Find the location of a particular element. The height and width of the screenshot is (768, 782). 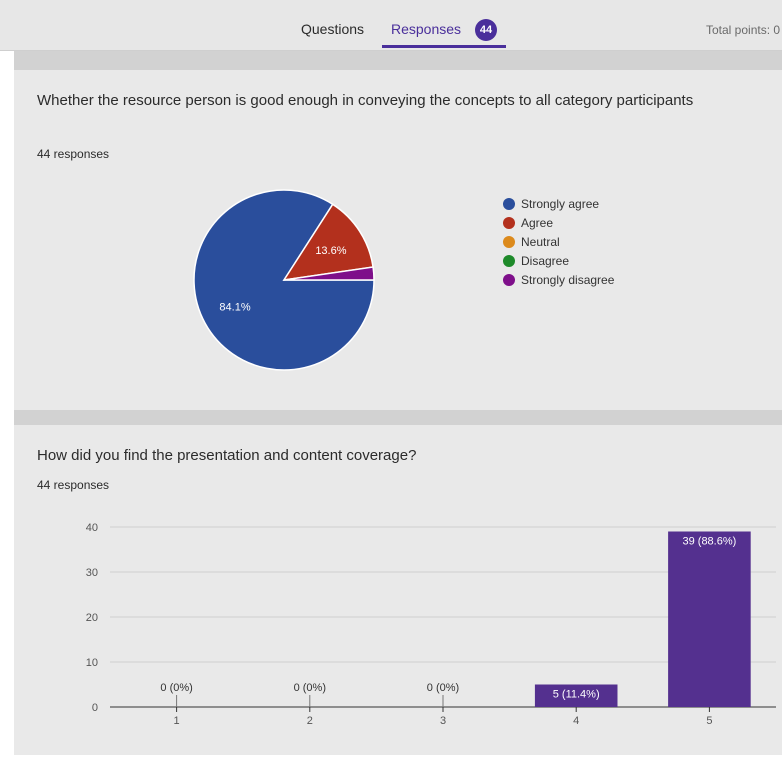

pie-slice-strongly-disagree is located at coordinates (329, 273).